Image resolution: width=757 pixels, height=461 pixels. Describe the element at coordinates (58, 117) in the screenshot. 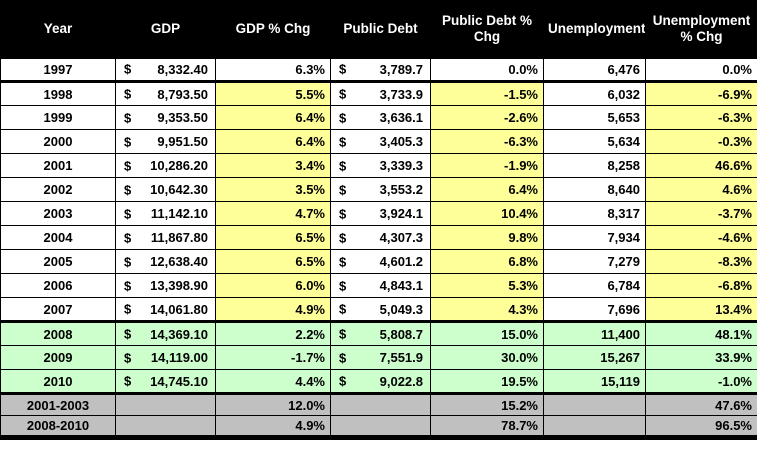

I see `cell-year: 1999` at that location.